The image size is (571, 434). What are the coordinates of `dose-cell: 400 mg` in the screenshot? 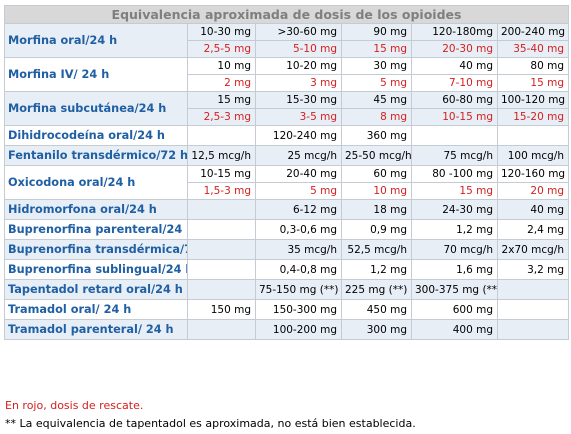 It's located at (454, 329).